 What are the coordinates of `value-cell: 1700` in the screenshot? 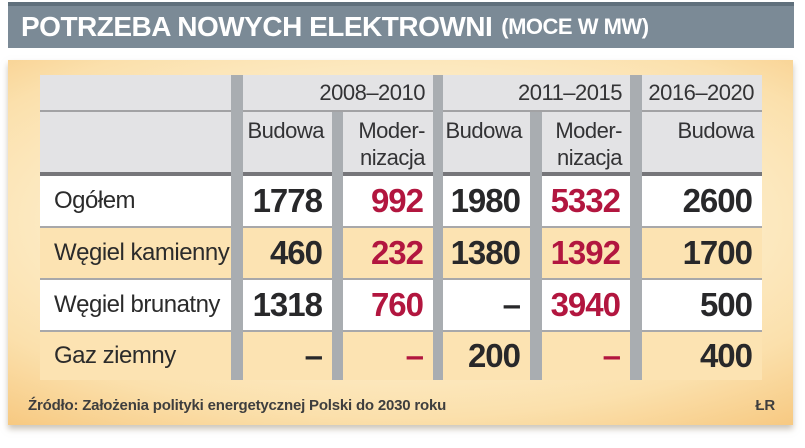 It's located at (702, 253).